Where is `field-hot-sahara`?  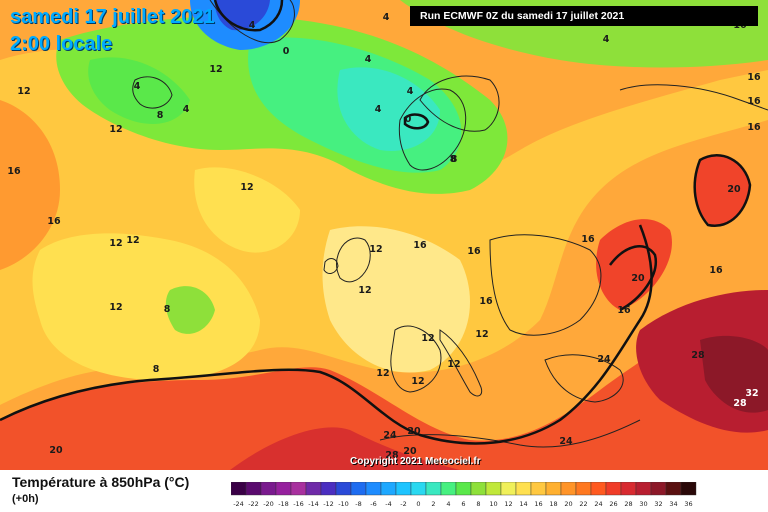
field-hot-sahara is located at coordinates (345, 448).